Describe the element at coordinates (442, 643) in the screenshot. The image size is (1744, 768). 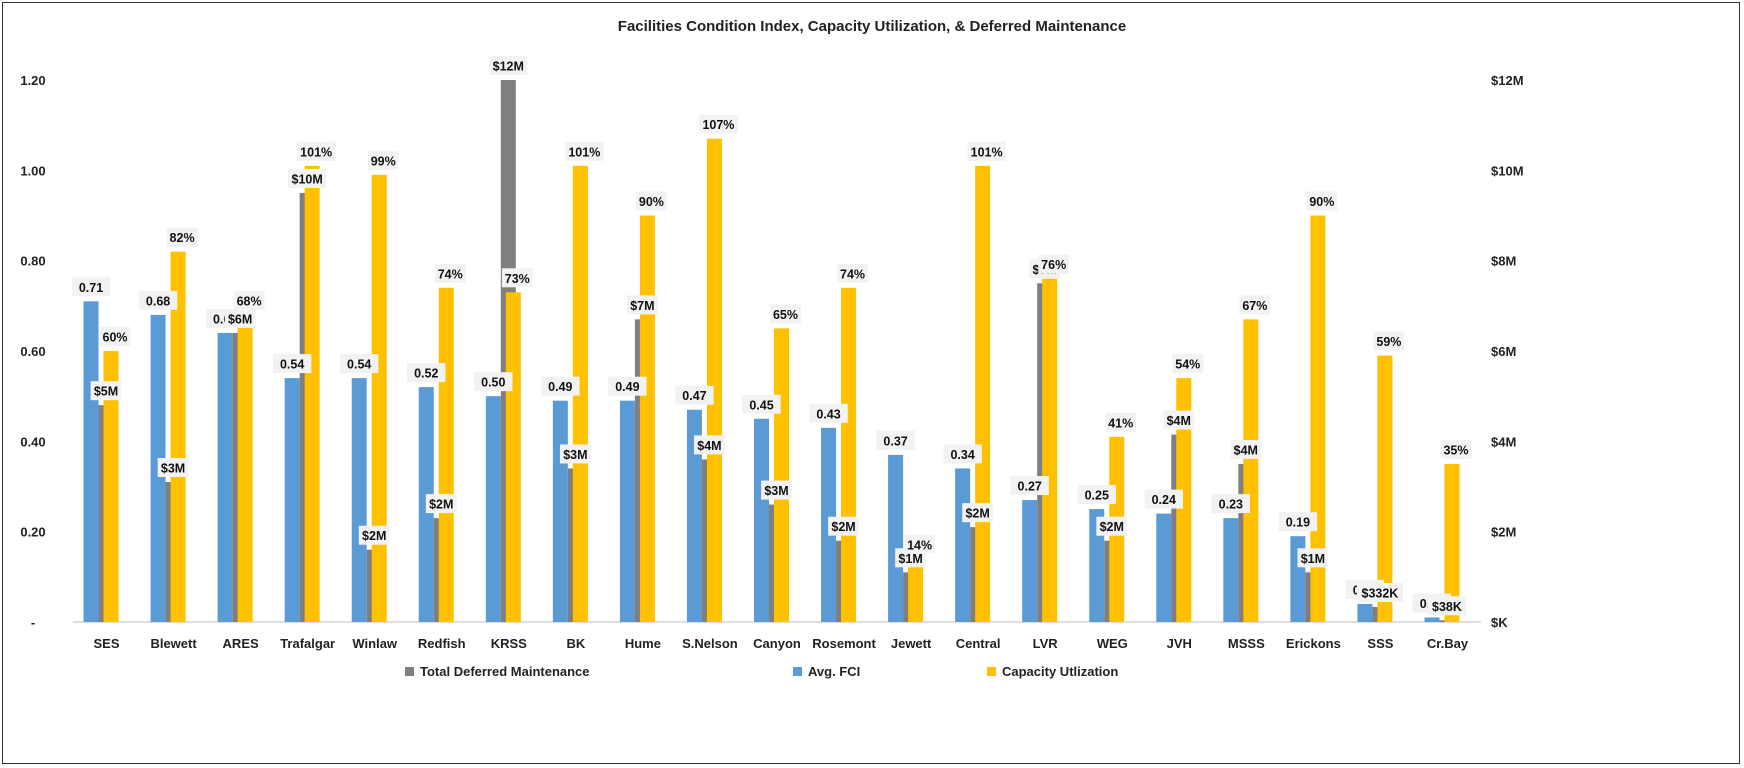
I see `category-label: Redfish` at that location.